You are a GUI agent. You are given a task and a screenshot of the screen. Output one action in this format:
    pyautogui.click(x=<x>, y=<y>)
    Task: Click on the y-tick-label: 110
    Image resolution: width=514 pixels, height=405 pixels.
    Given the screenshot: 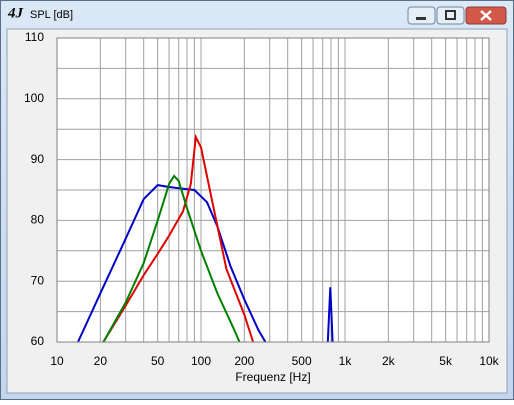 What is the action you would take?
    pyautogui.click(x=34, y=37)
    